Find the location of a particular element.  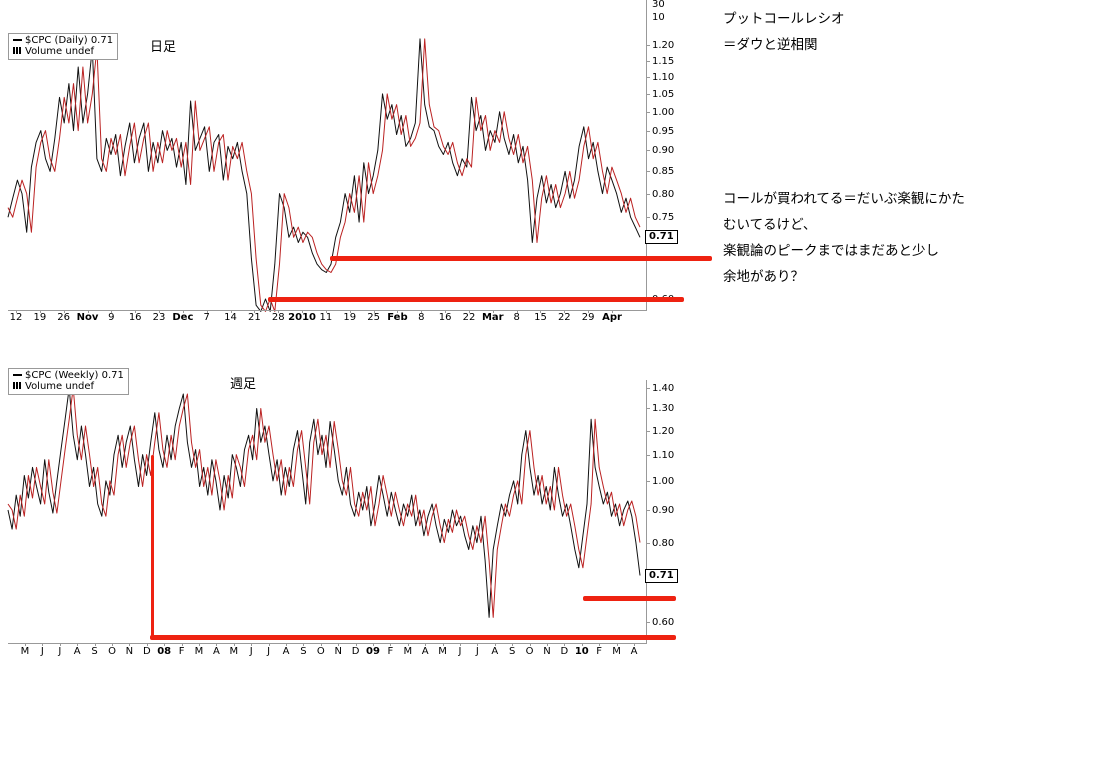

weekly-legend-volume-row: Volume undef is located at coordinates (68, 386).